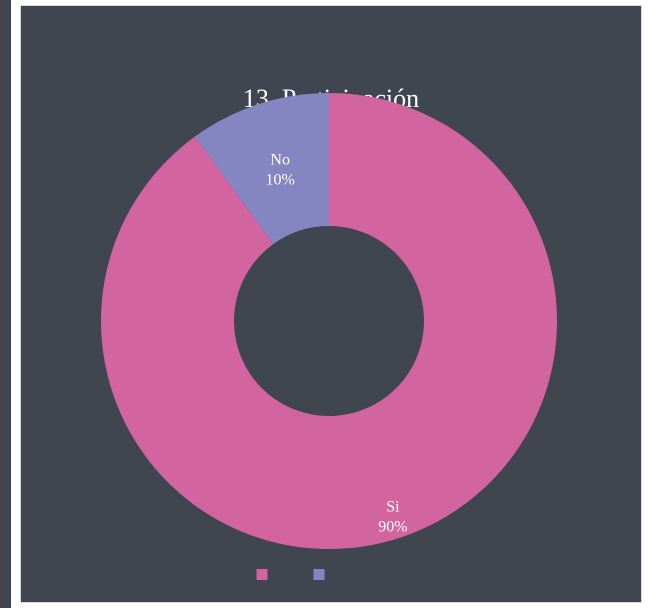 The height and width of the screenshot is (608, 651). I want to click on slice-value-label: 90%, so click(392, 527).